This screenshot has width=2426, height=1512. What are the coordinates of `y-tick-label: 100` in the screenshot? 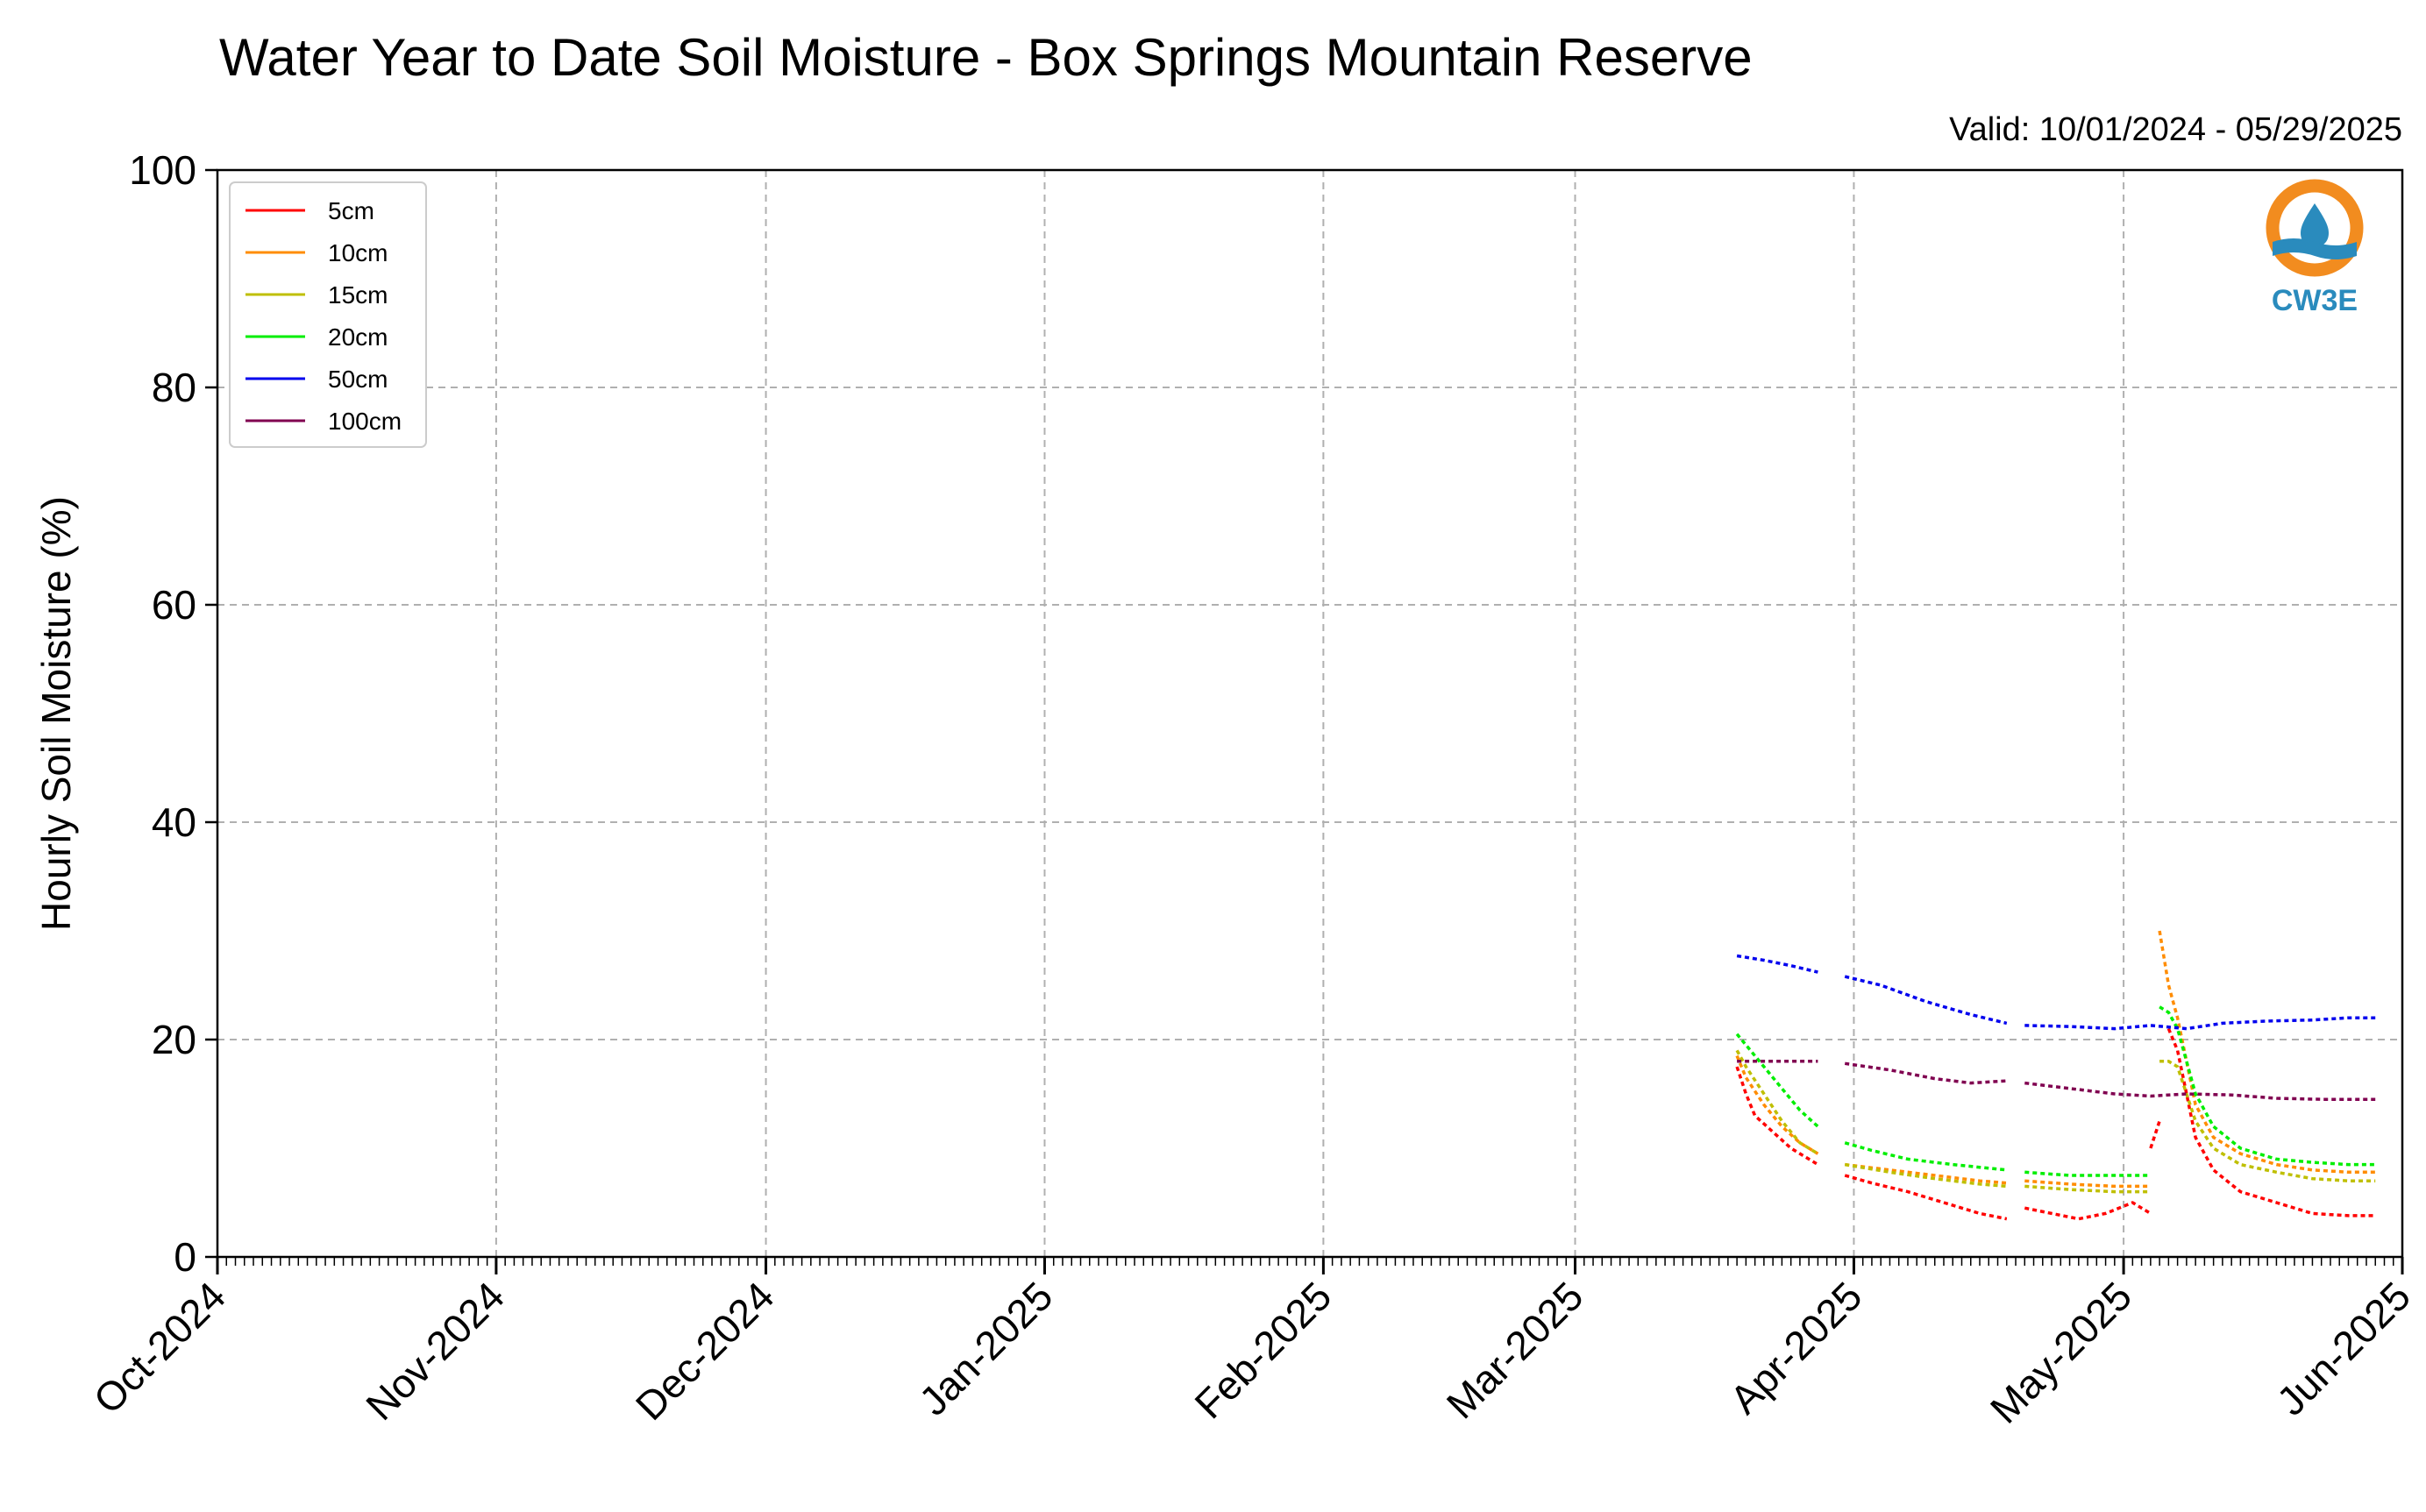 It's located at (162, 170).